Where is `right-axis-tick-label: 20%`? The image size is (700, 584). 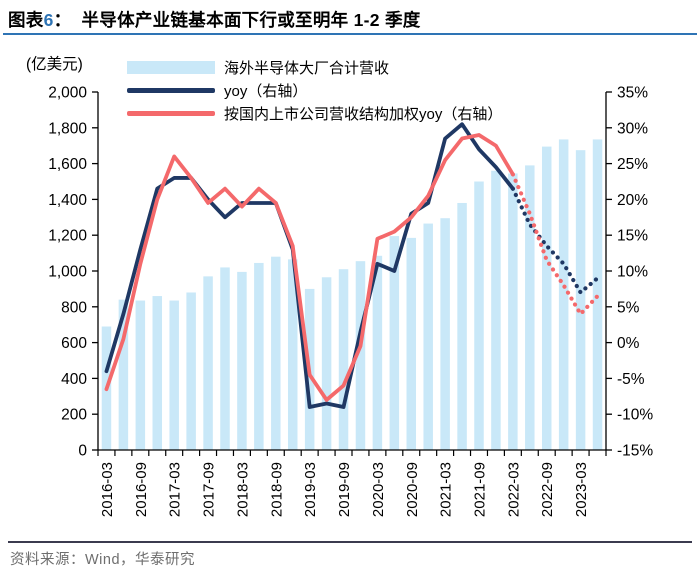
right-axis-tick-label: 20% is located at coordinates (632, 200).